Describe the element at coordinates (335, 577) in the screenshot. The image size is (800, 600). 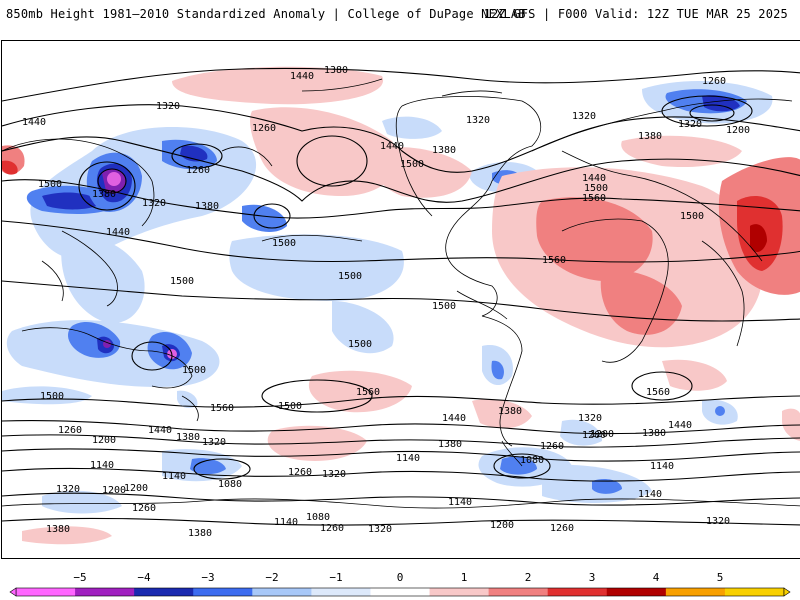
I see `colorbar-tick-label: −1` at that location.